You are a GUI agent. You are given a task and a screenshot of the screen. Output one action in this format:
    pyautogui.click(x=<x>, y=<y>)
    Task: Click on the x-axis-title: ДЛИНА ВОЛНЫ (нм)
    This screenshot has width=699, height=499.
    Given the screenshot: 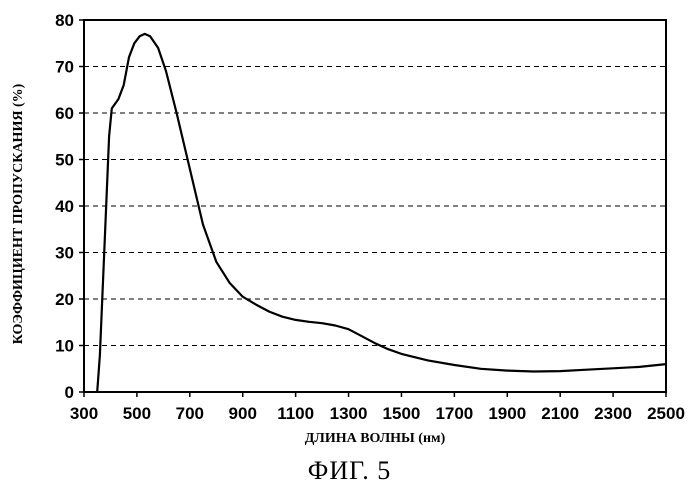 What is the action you would take?
    pyautogui.click(x=375, y=438)
    